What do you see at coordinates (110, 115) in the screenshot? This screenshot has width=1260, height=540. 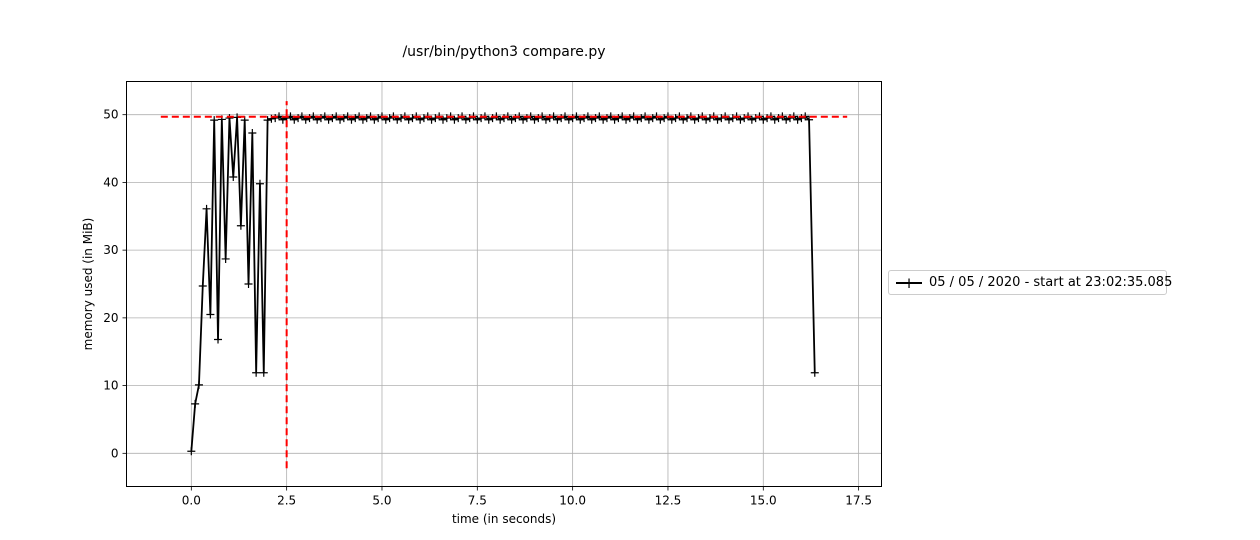 I see `y-tick-label: 50` at bounding box center [110, 115].